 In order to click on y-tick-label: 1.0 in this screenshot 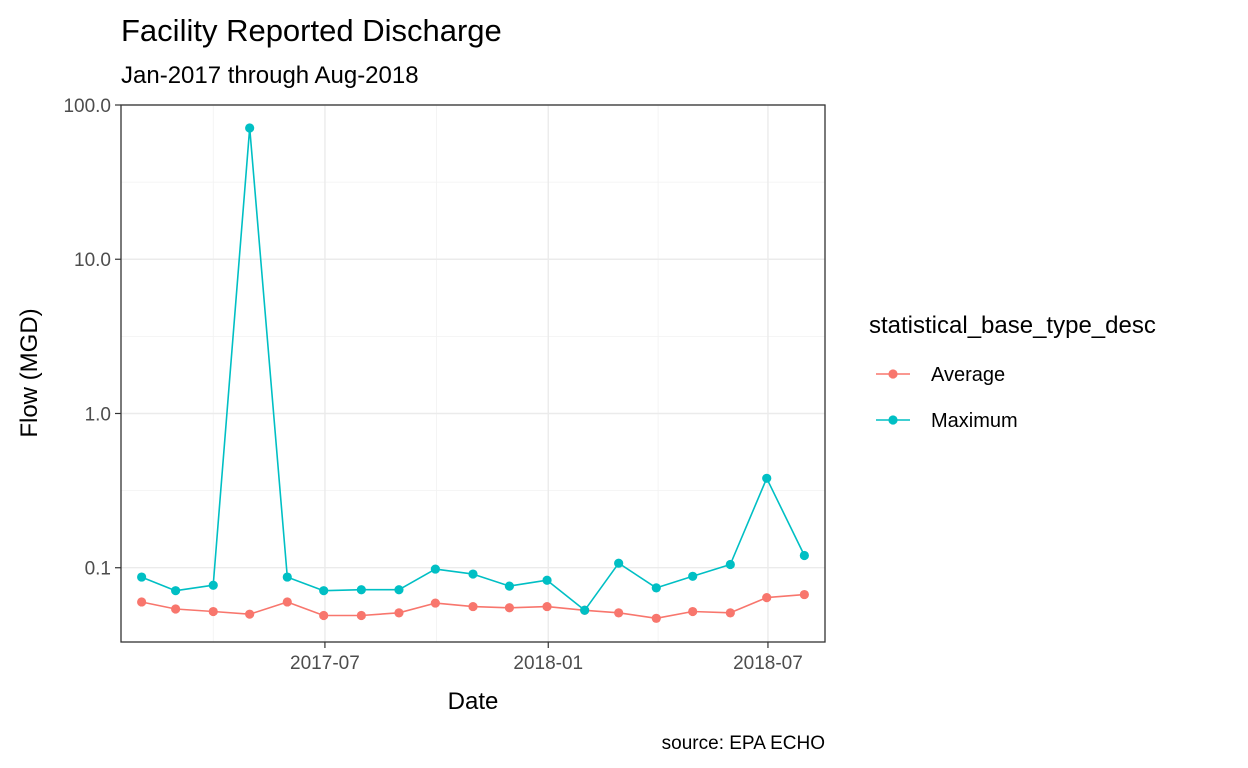, I will do `click(98, 414)`.